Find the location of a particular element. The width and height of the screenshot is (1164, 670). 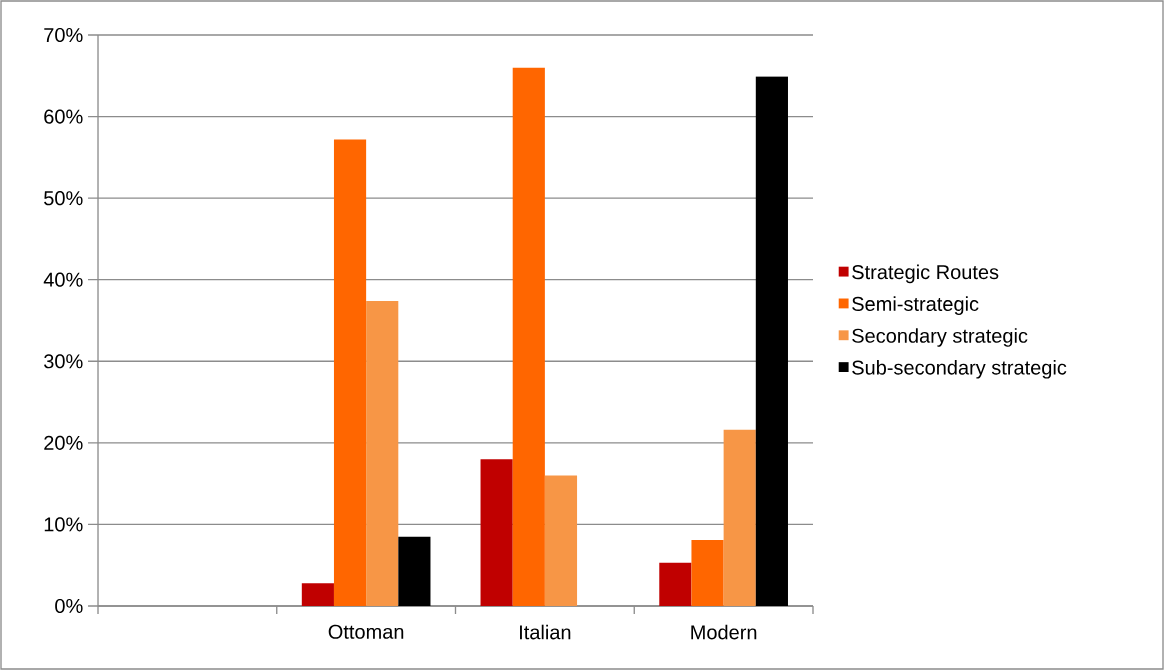

y-tick-label: 60% is located at coordinates (63, 116).